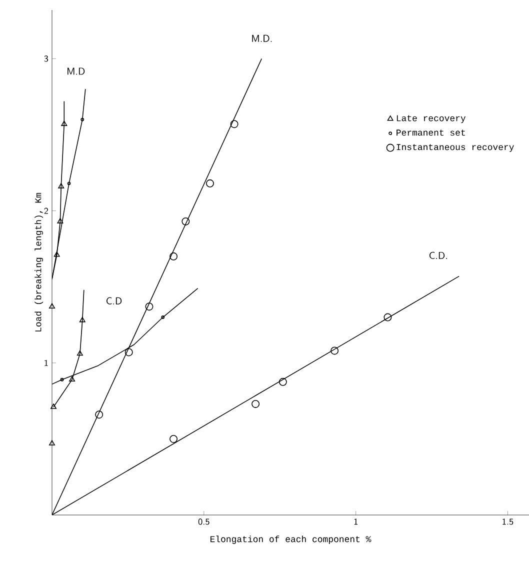  I want to click on y-tick-label: 2, so click(46, 211).